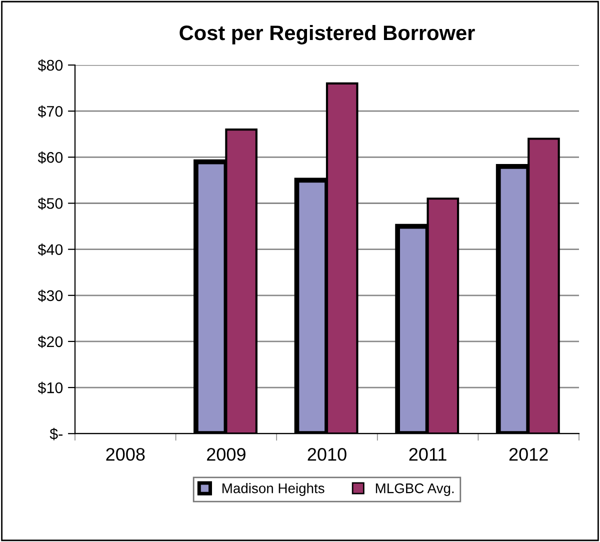  I want to click on chart-title: Cost per Registered Borrower, so click(327, 34).